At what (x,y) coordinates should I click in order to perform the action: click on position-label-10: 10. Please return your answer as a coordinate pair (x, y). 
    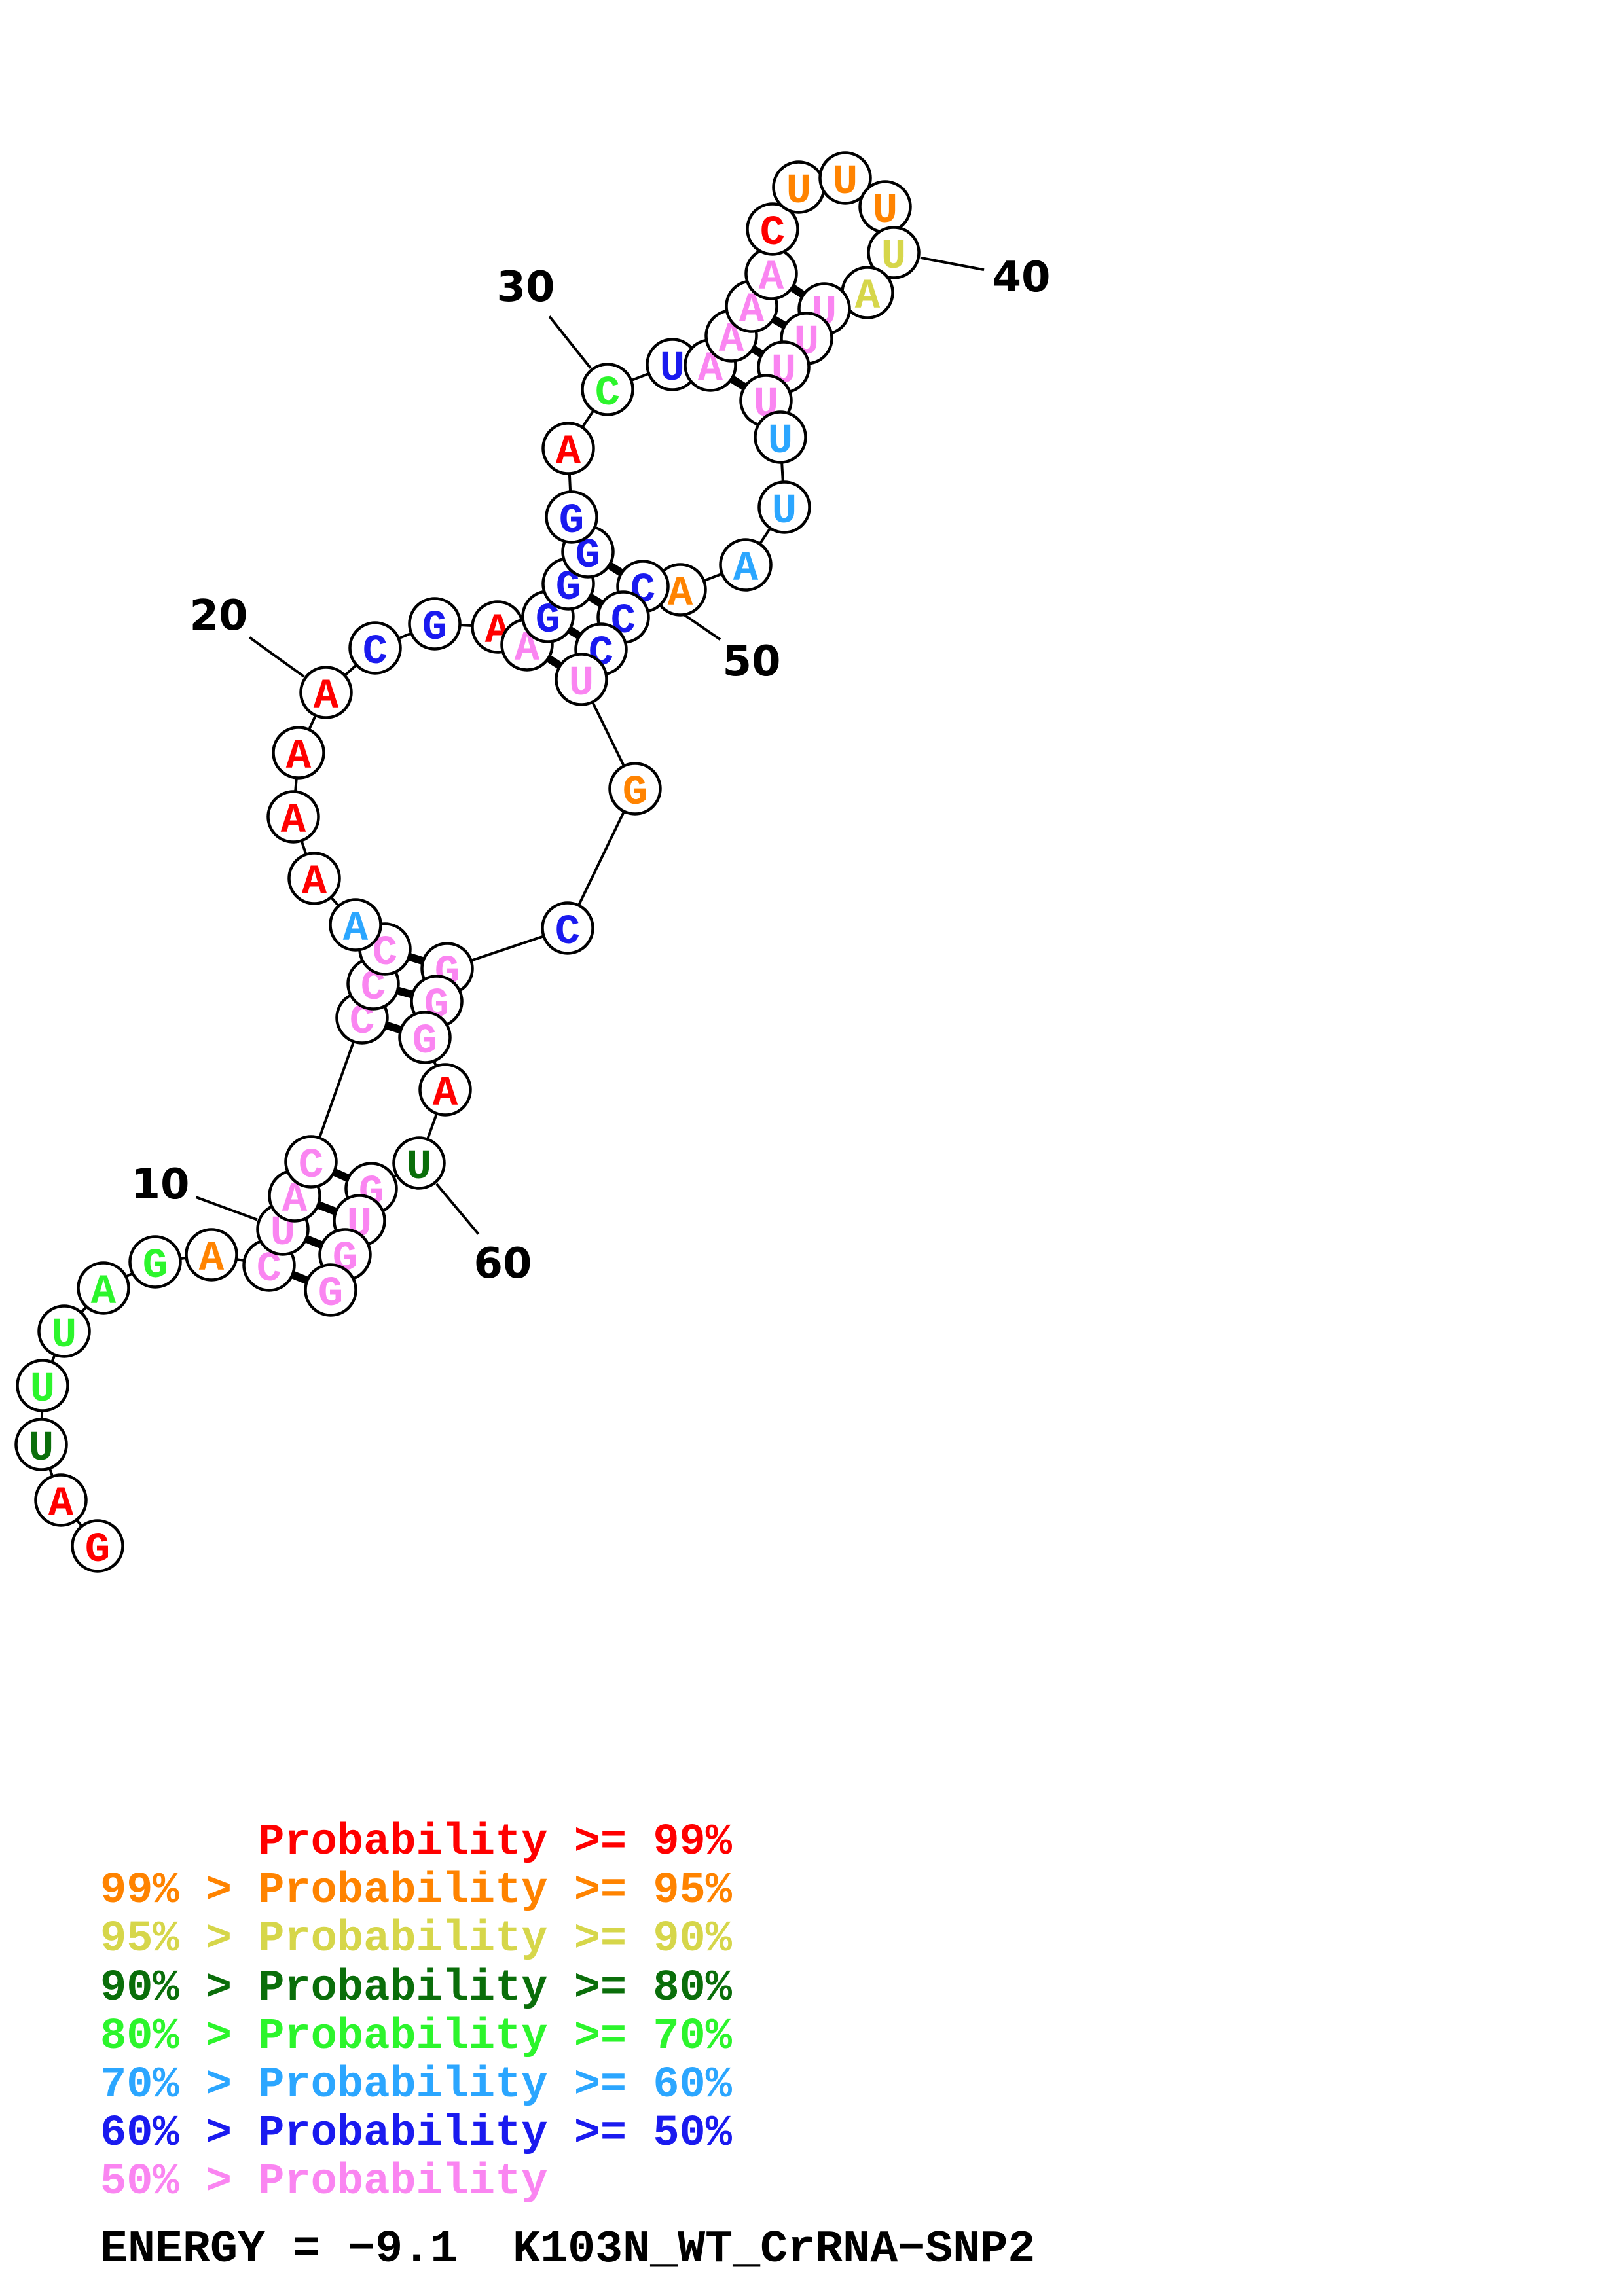
    Looking at the image, I should click on (160, 1184).